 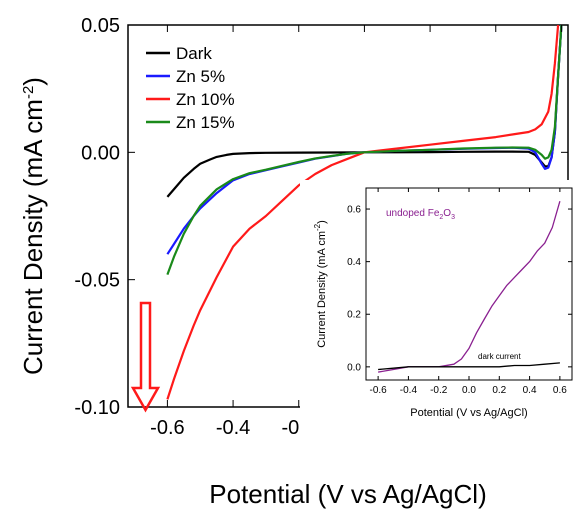 I want to click on inset-annotation-undoped: undoped Fe2O3, so click(x=420, y=214).